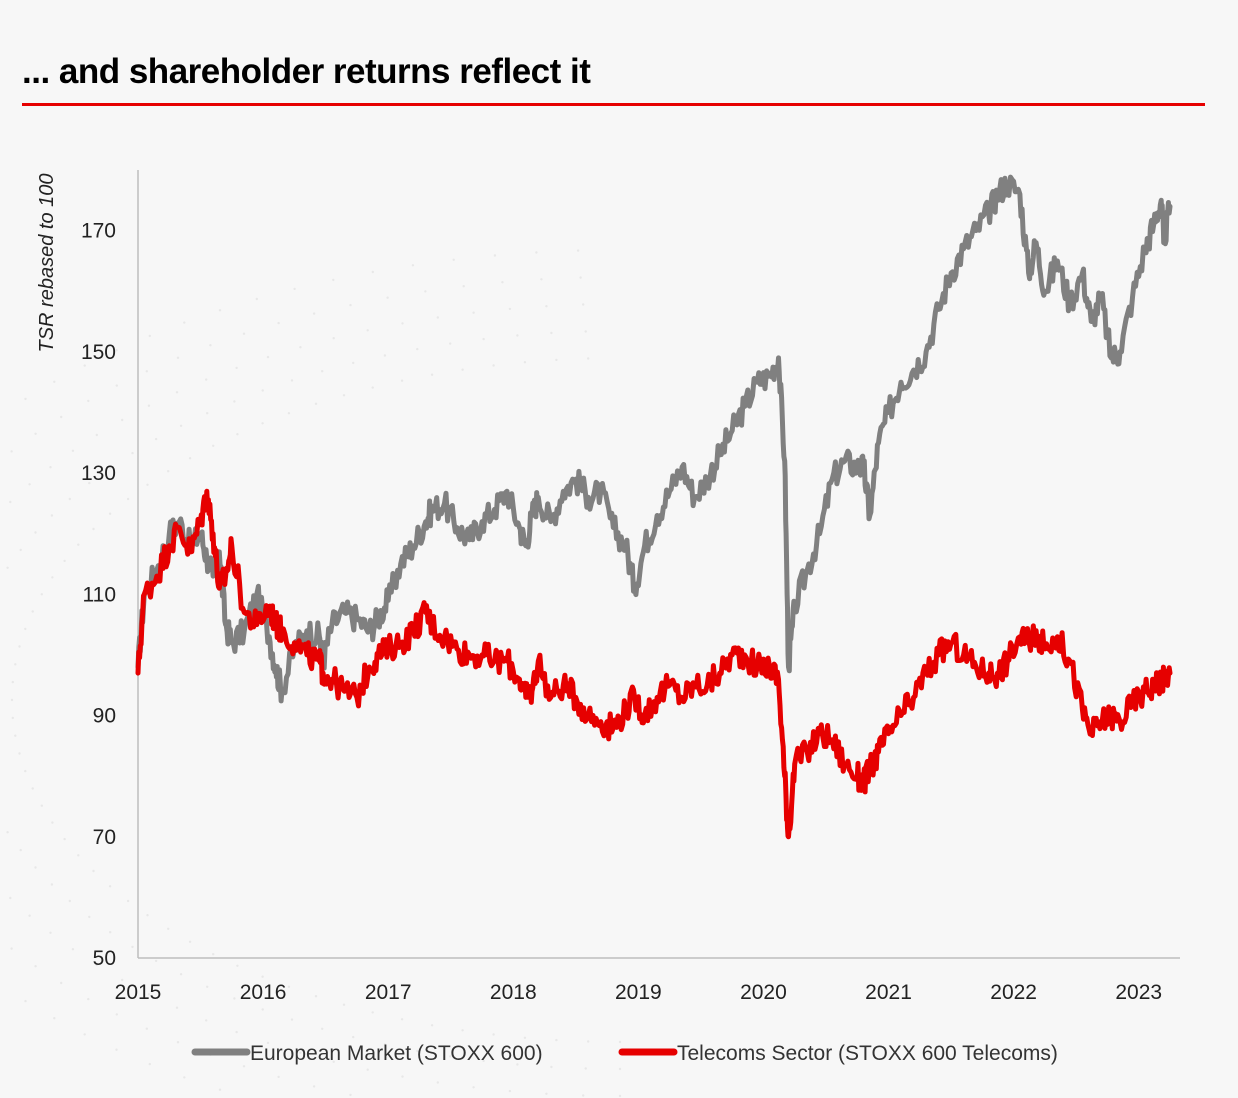 The height and width of the screenshot is (1098, 1238). What do you see at coordinates (98, 231) in the screenshot?
I see `y-tick-label: 170` at bounding box center [98, 231].